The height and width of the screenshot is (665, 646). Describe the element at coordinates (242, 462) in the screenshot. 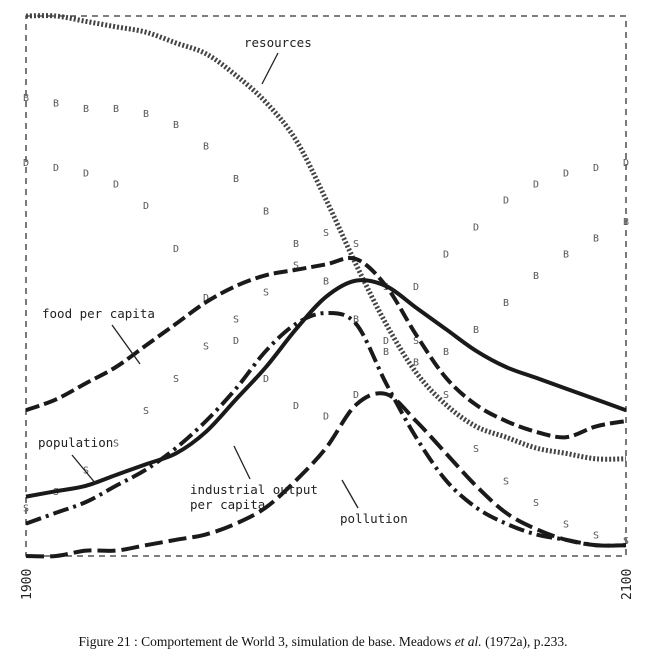

I see `pointer-industrial-output` at that location.